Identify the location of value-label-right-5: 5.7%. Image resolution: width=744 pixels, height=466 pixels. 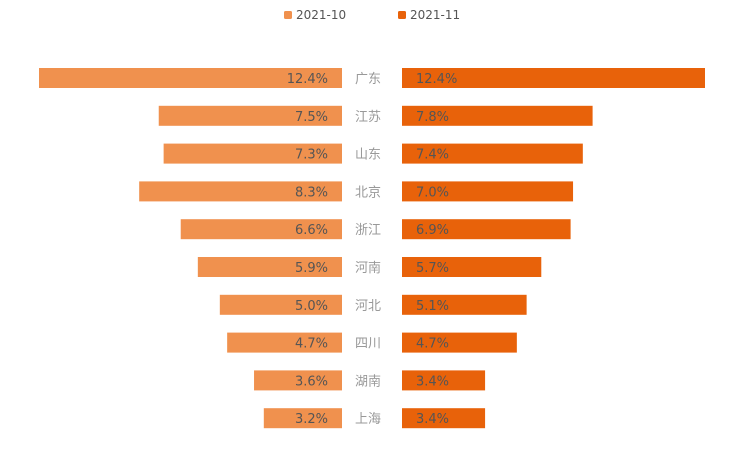
(432, 268).